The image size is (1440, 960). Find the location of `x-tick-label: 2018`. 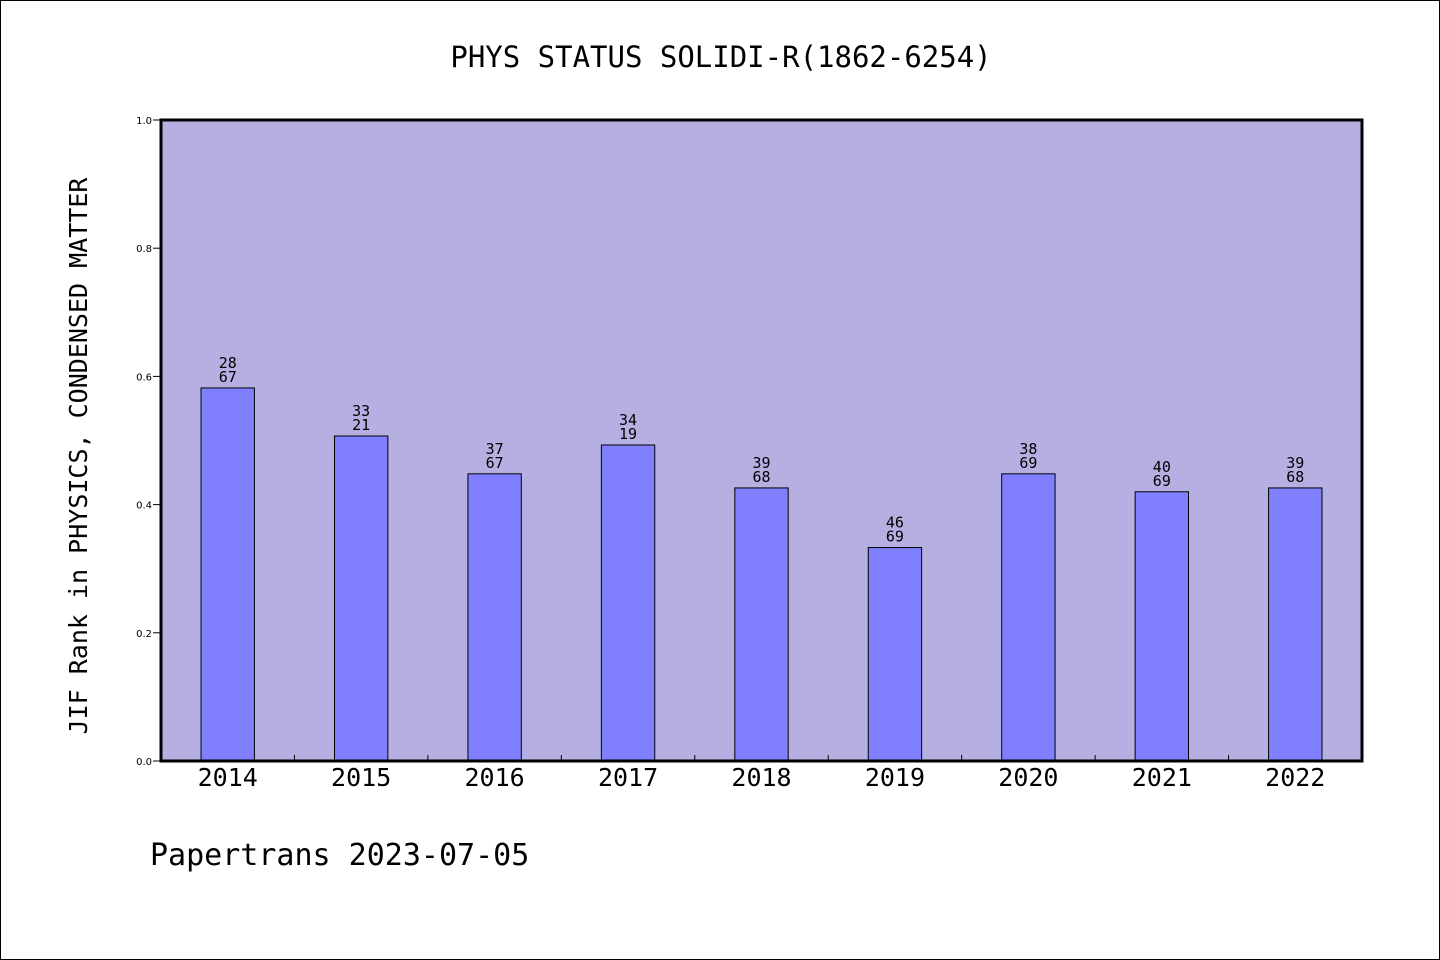

x-tick-label: 2018 is located at coordinates (761, 777).